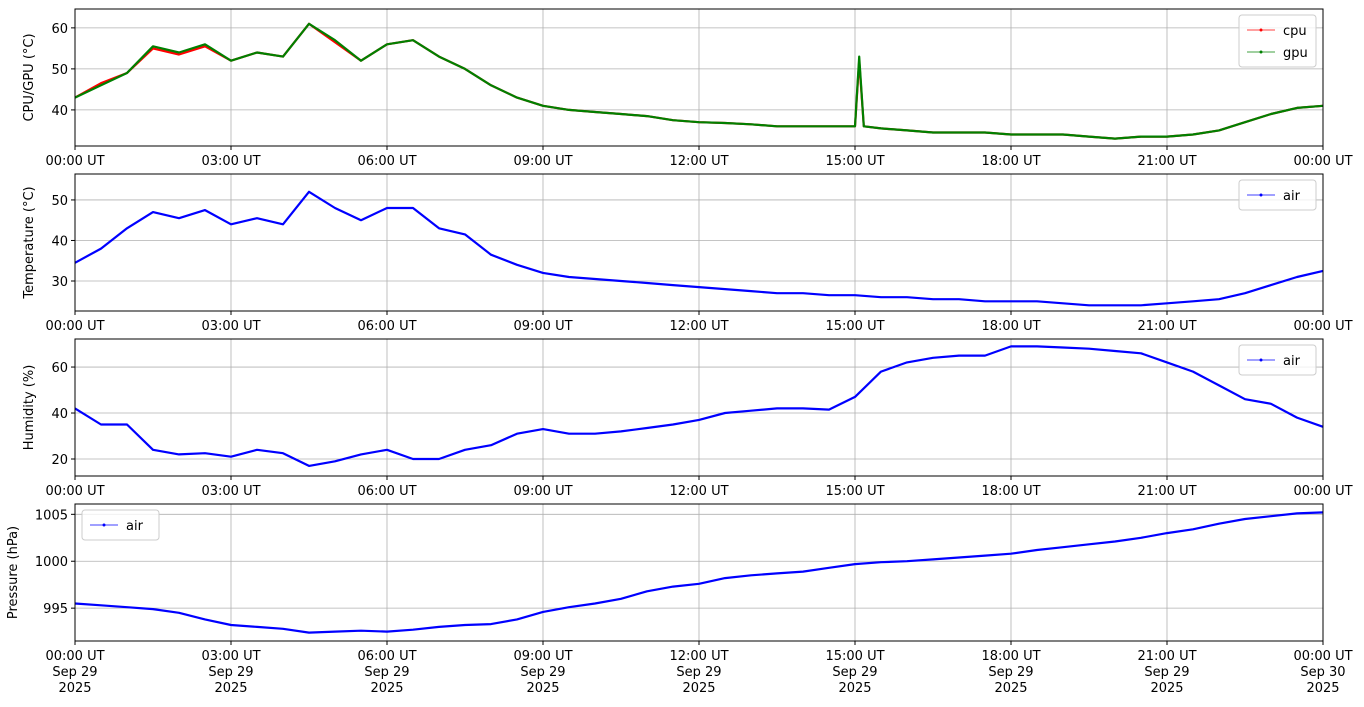  What do you see at coordinates (51, 515) in the screenshot?
I see `y-tick-label: 1005` at bounding box center [51, 515].